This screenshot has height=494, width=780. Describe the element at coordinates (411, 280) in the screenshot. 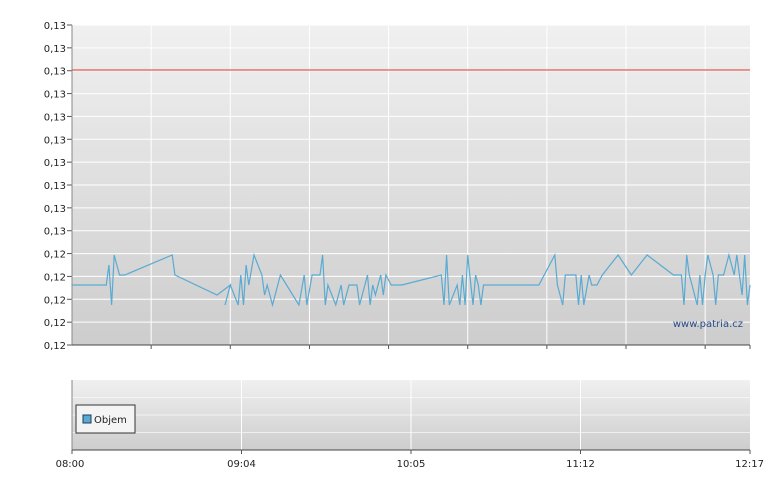

I see `price-series-line` at that location.